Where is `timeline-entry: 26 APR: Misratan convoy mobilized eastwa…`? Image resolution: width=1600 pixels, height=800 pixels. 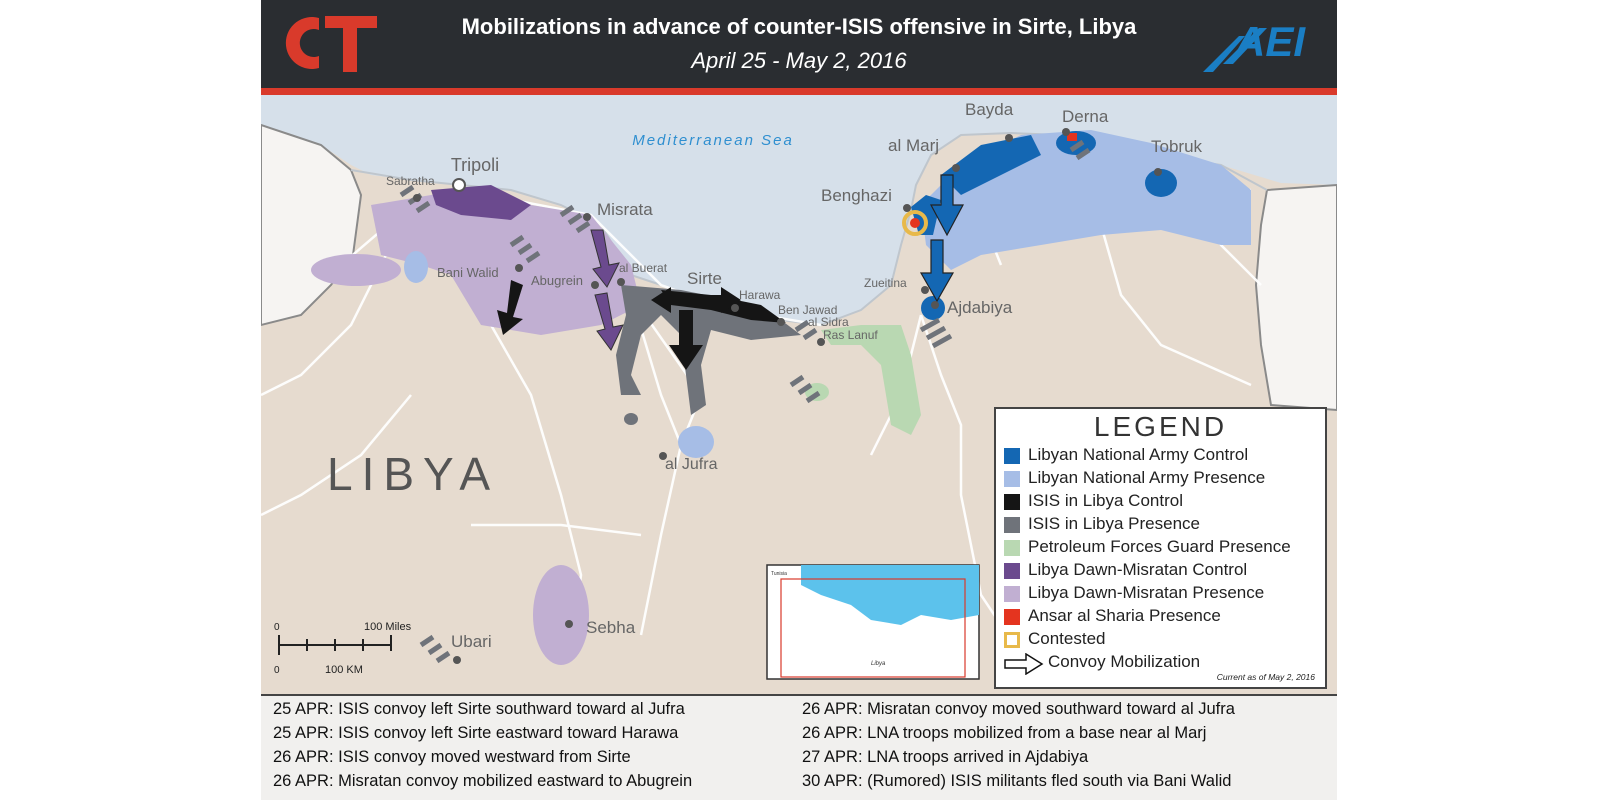
timeline-entry: 26 APR: Misratan convoy mobilized eastwa… is located at coordinates (483, 781).